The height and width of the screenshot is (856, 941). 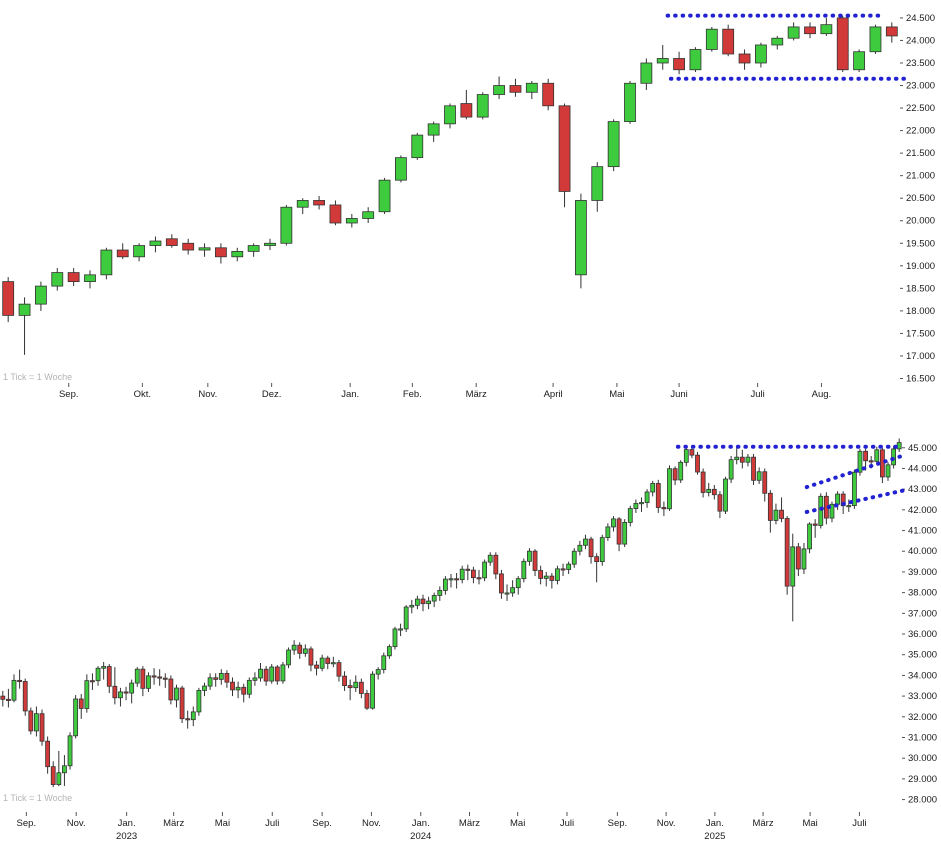 What do you see at coordinates (922, 551) in the screenshot?
I see `y-axis-label: 40.000` at bounding box center [922, 551].